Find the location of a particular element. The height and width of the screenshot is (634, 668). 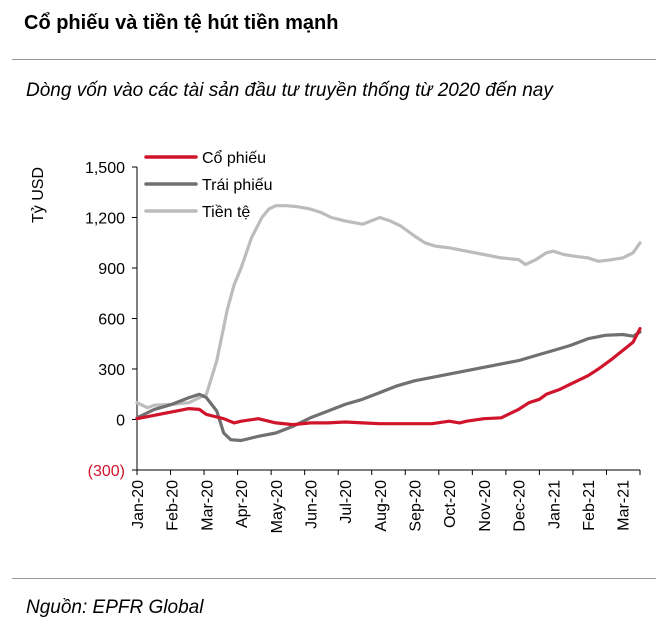

x-tick-label: Sep-20 is located at coordinates (416, 506).